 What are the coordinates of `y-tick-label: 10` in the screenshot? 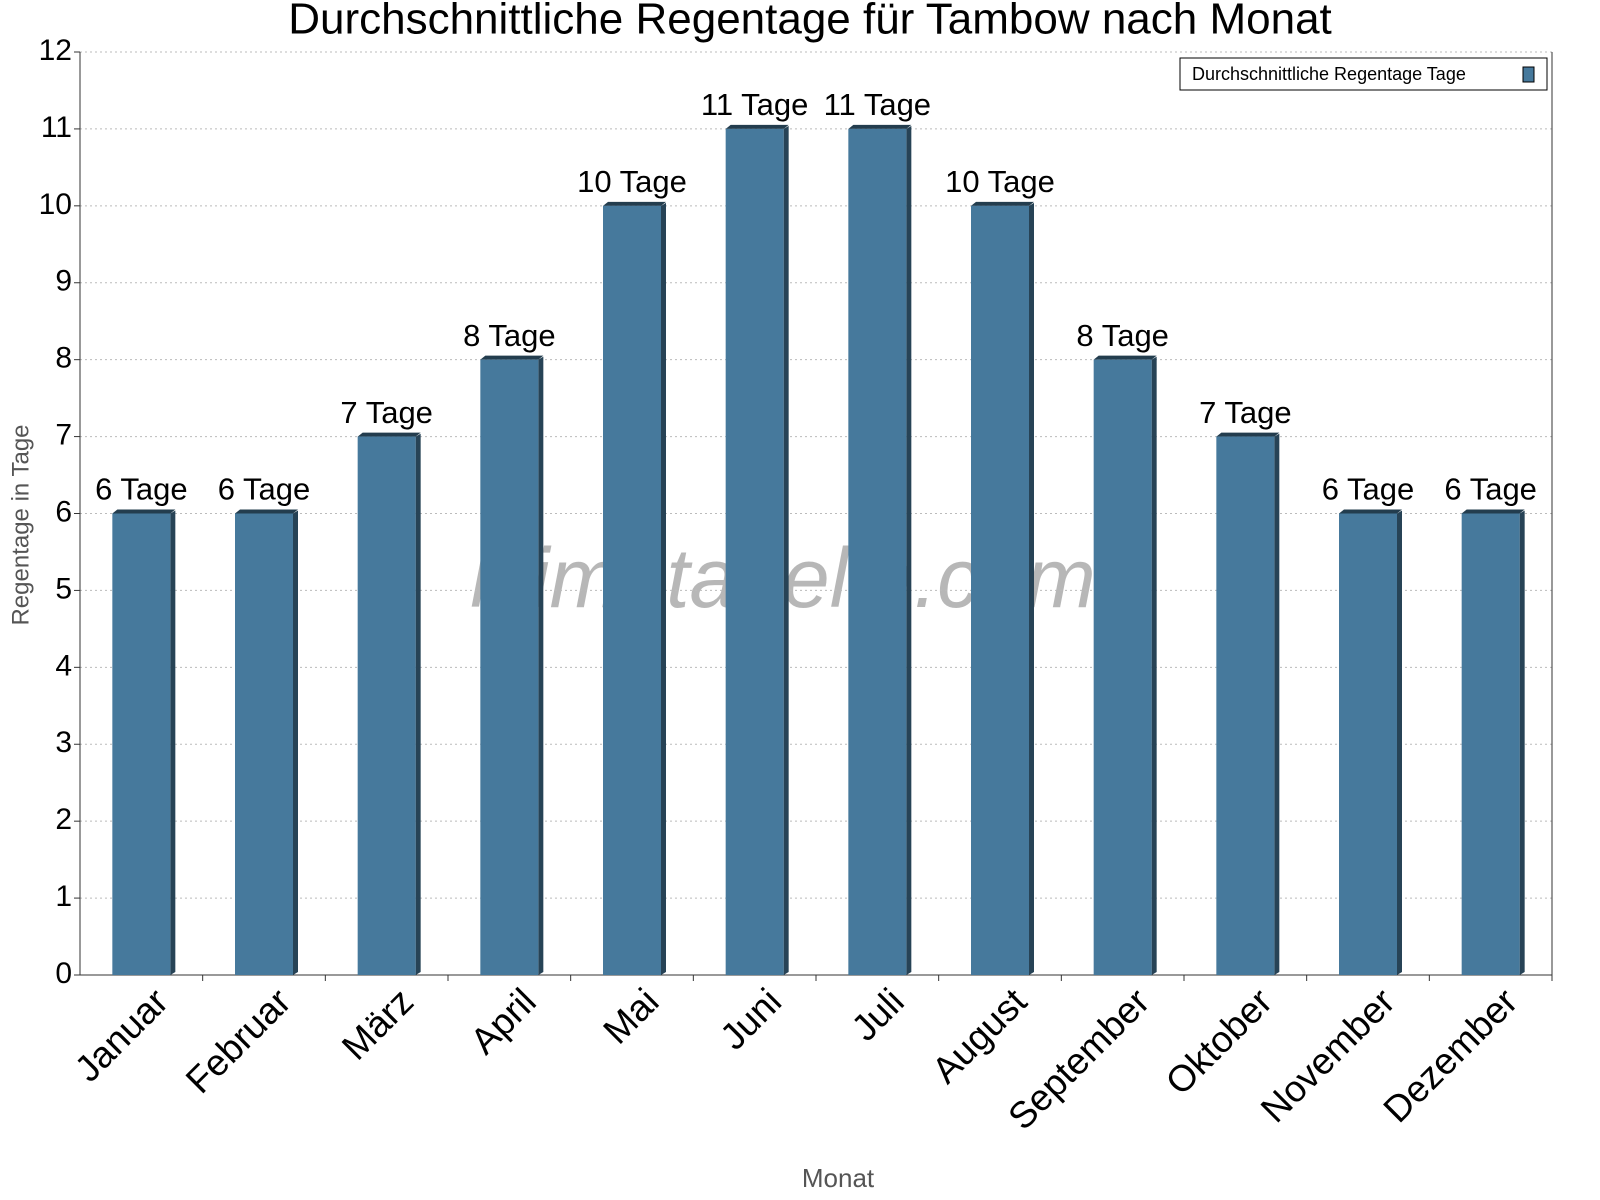 It's located at (55, 204).